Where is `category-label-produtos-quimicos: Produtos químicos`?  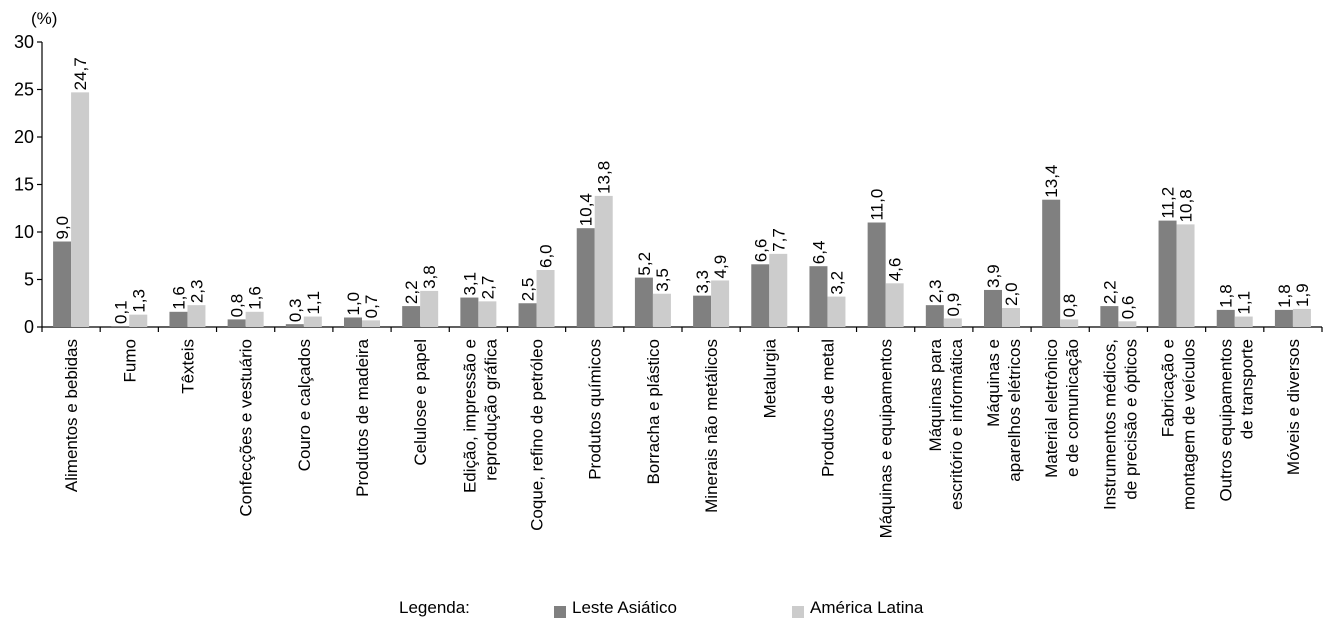
category-label-produtos-quimicos: Produtos químicos is located at coordinates (595, 409).